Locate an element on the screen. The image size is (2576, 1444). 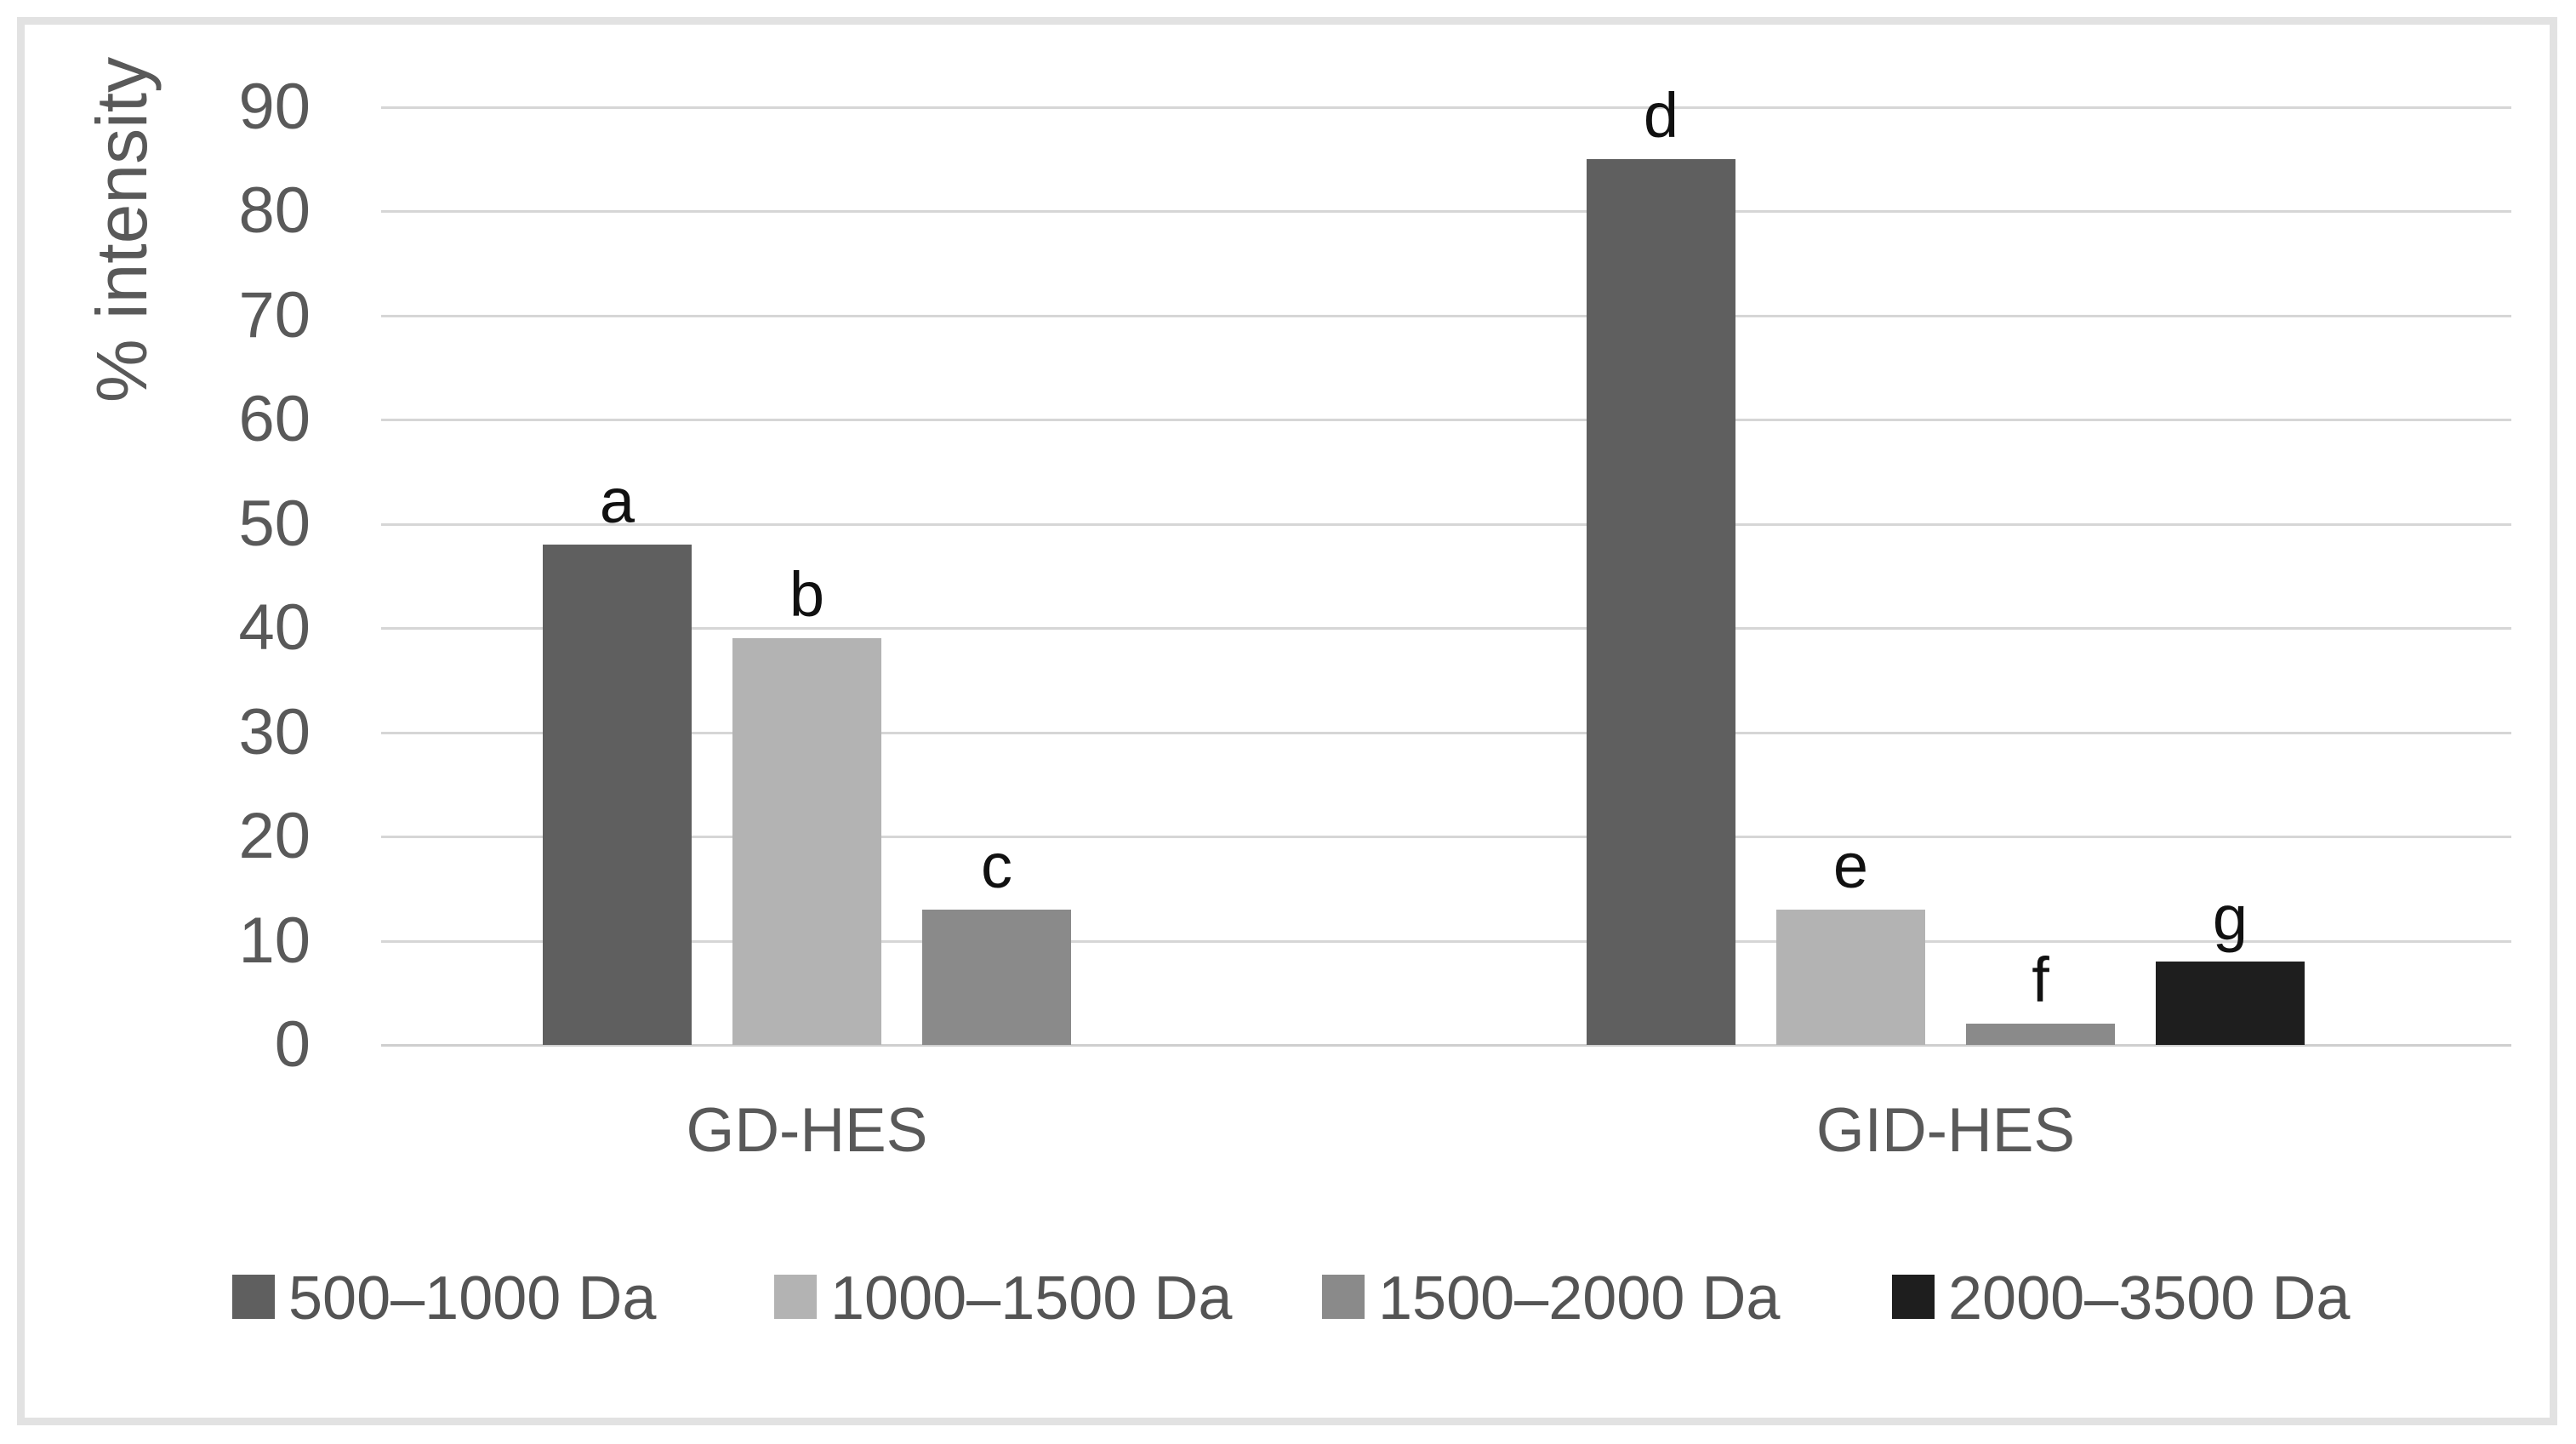
bar-a is located at coordinates (617, 795).